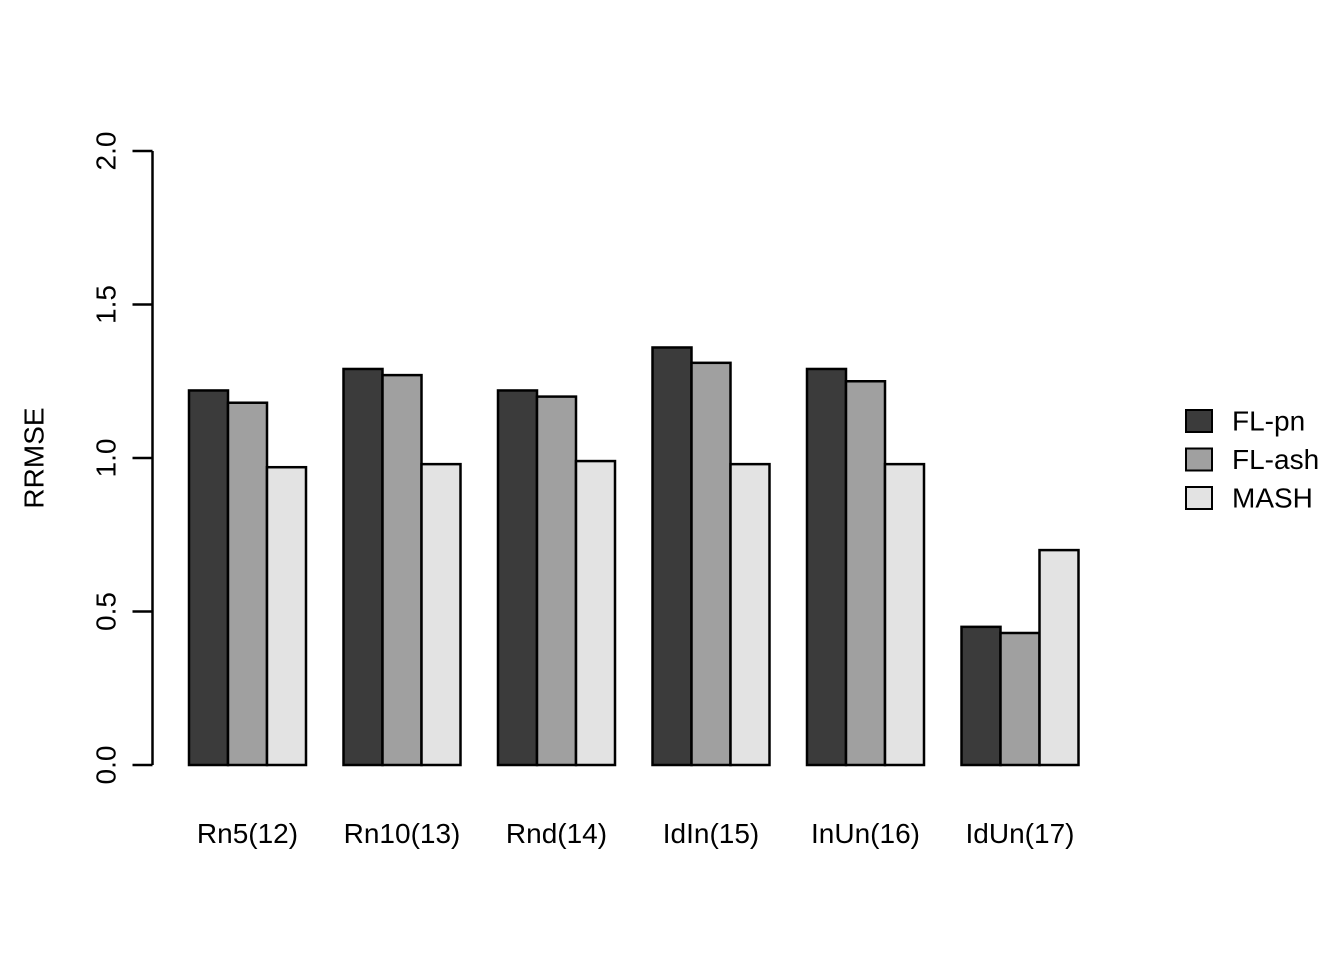  What do you see at coordinates (247, 833) in the screenshot?
I see `x-axis-label: Rn5(12)` at bounding box center [247, 833].